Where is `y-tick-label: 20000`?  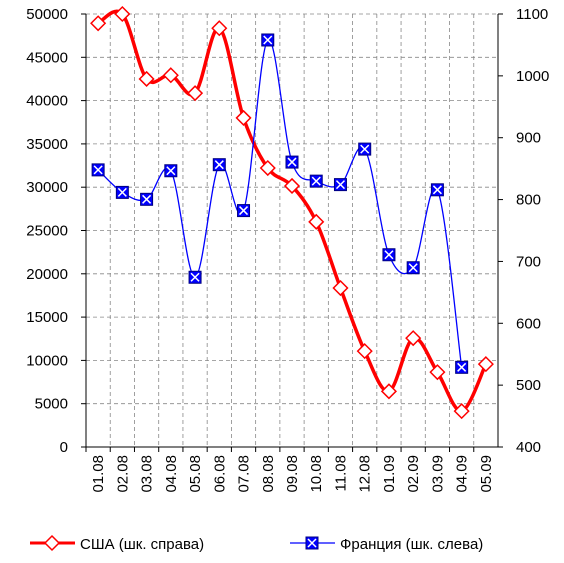
y-tick-label: 20000 is located at coordinates (47, 274).